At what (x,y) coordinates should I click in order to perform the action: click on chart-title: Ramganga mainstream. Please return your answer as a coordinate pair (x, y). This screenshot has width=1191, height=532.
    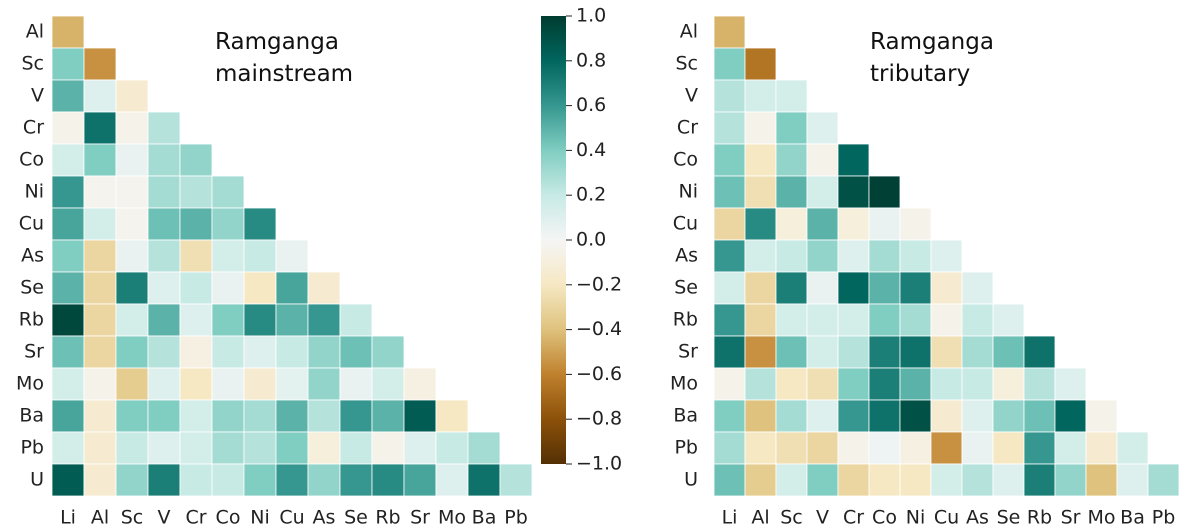
    Looking at the image, I should click on (284, 58).